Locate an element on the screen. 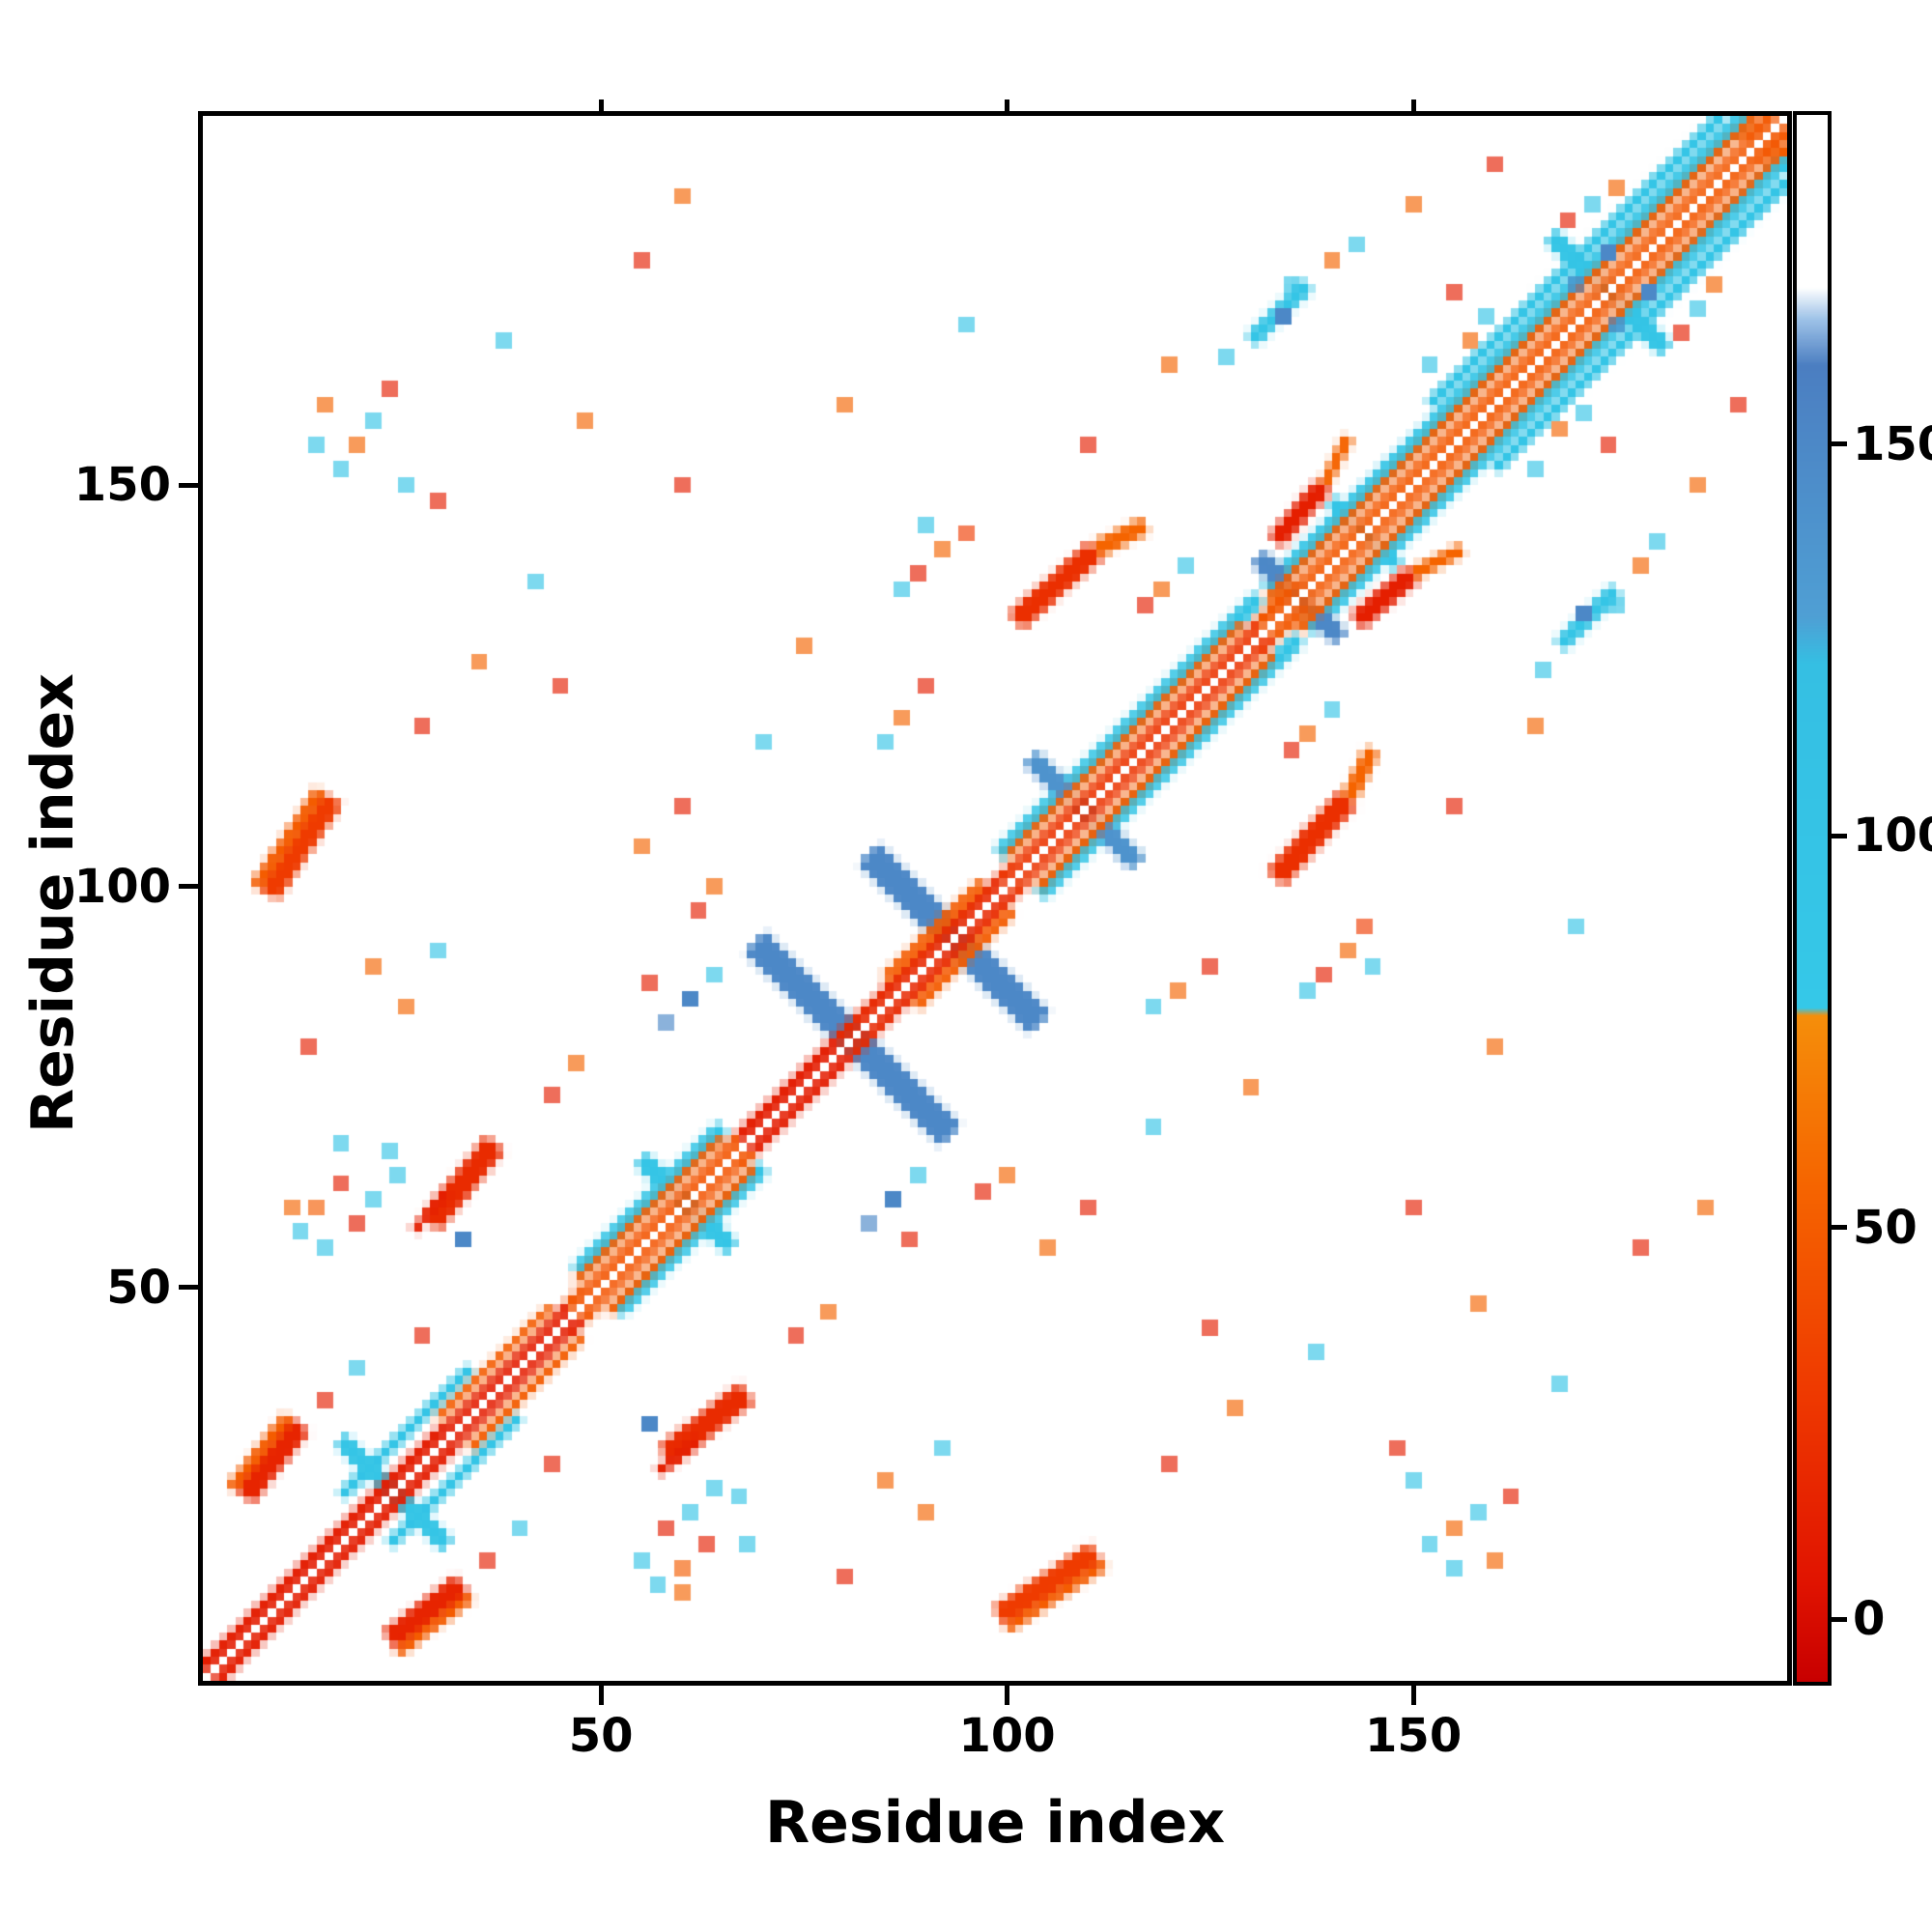  colorbar is located at coordinates (1812, 898).